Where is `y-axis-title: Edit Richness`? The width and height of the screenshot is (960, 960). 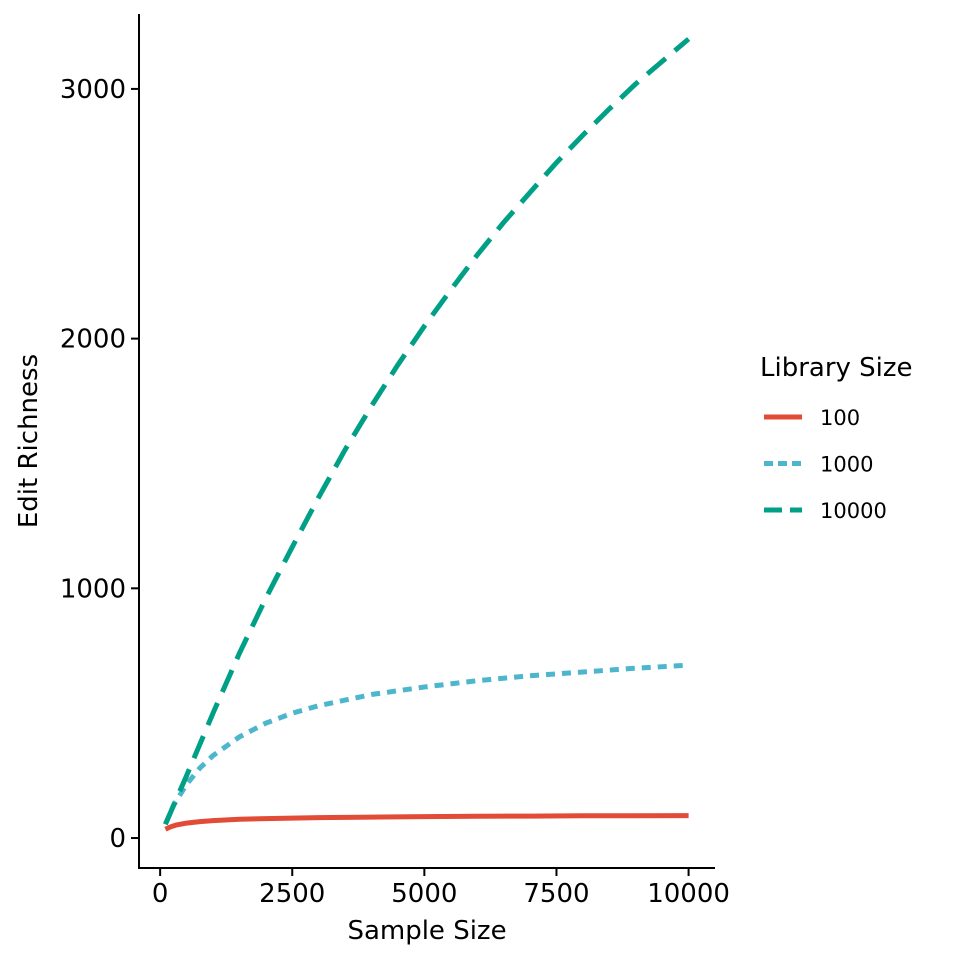 y-axis-title: Edit Richness is located at coordinates (29, 441).